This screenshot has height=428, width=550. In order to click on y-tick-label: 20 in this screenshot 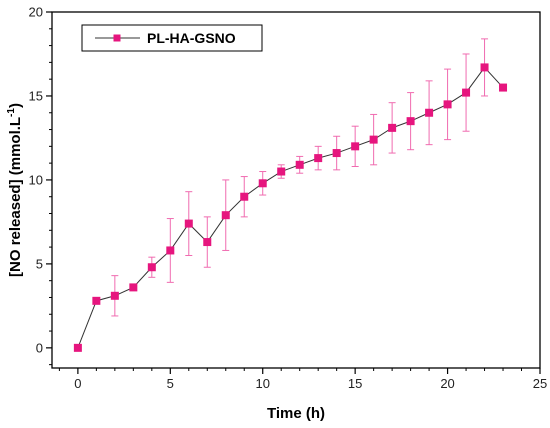, I will do `click(36, 12)`.